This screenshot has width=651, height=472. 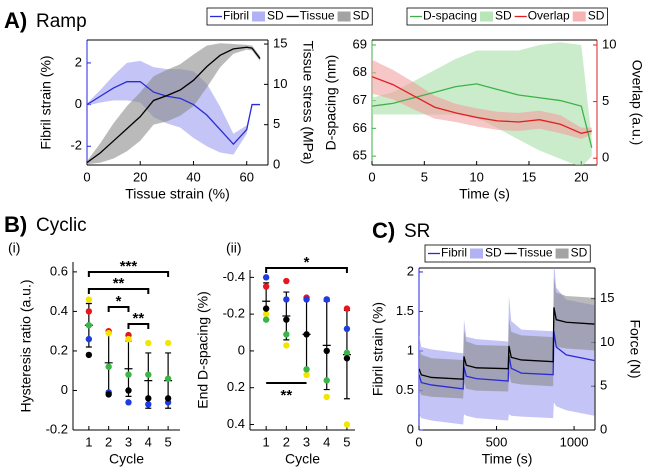 I want to click on plot-area, so click(x=174, y=104).